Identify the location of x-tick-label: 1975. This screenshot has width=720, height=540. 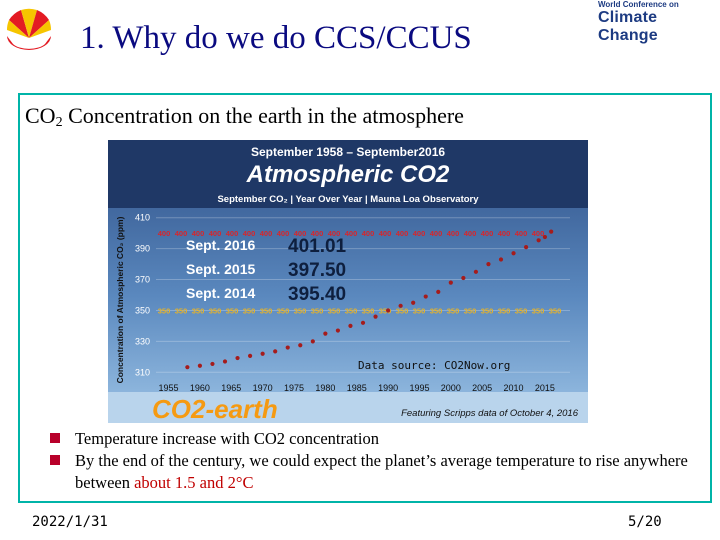
(294, 388).